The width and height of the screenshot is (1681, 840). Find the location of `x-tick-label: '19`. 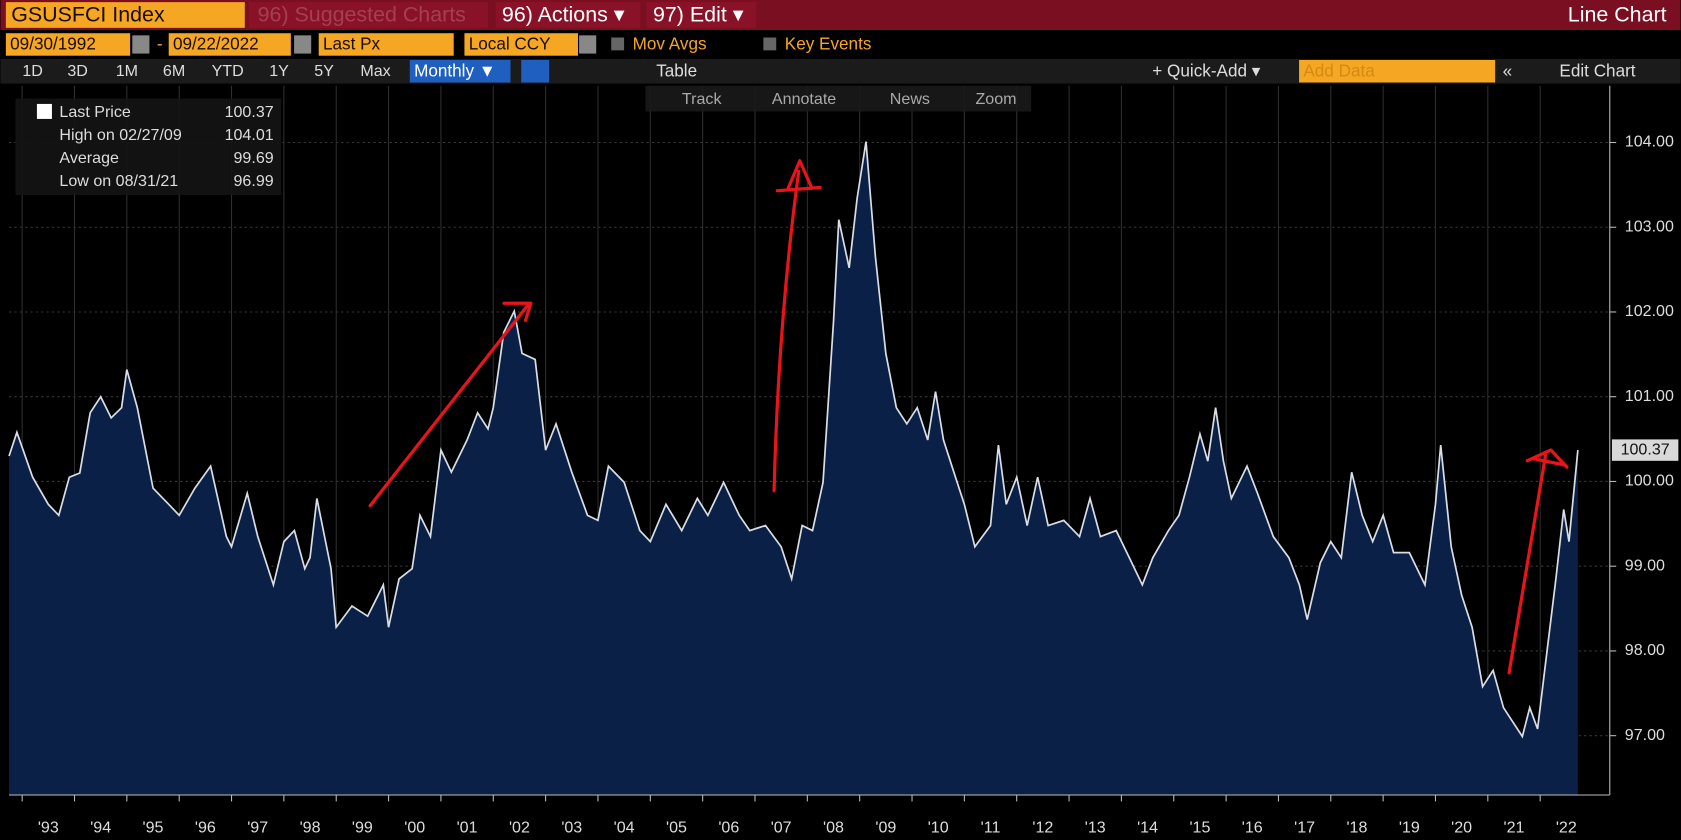

x-tick-label: '19 is located at coordinates (1409, 827).